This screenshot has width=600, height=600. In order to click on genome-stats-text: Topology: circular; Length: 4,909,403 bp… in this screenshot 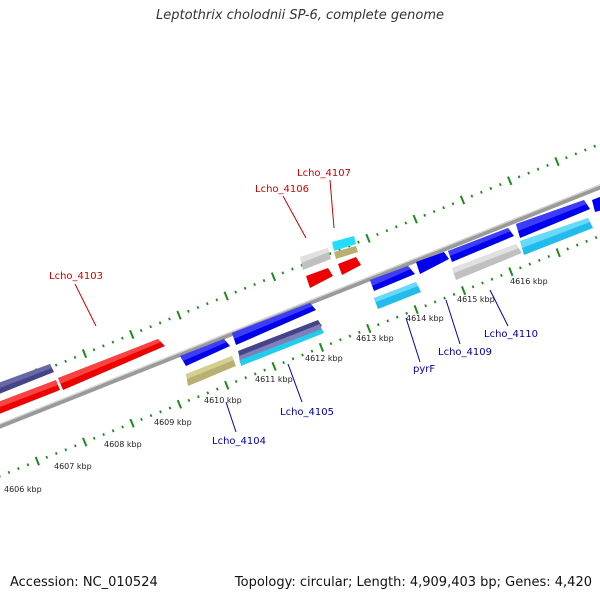, I will do `click(413, 582)`.